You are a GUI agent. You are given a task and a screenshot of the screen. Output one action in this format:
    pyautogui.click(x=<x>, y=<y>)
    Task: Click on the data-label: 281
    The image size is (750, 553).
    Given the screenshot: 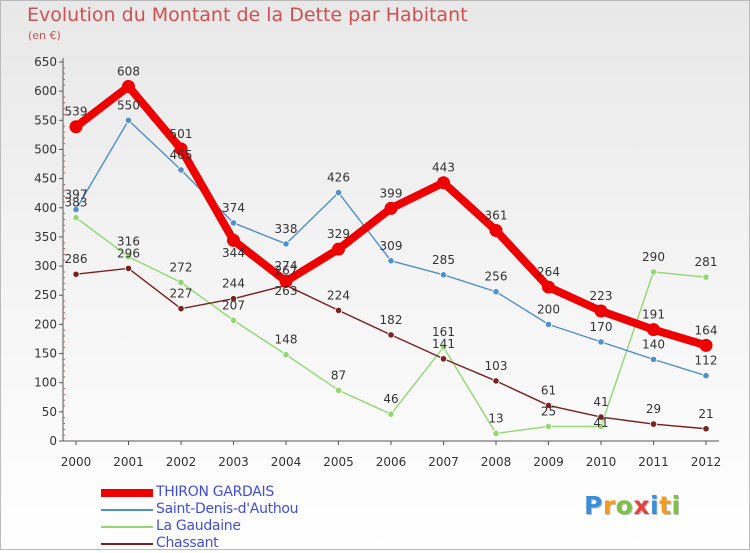 What is the action you would take?
    pyautogui.click(x=706, y=262)
    